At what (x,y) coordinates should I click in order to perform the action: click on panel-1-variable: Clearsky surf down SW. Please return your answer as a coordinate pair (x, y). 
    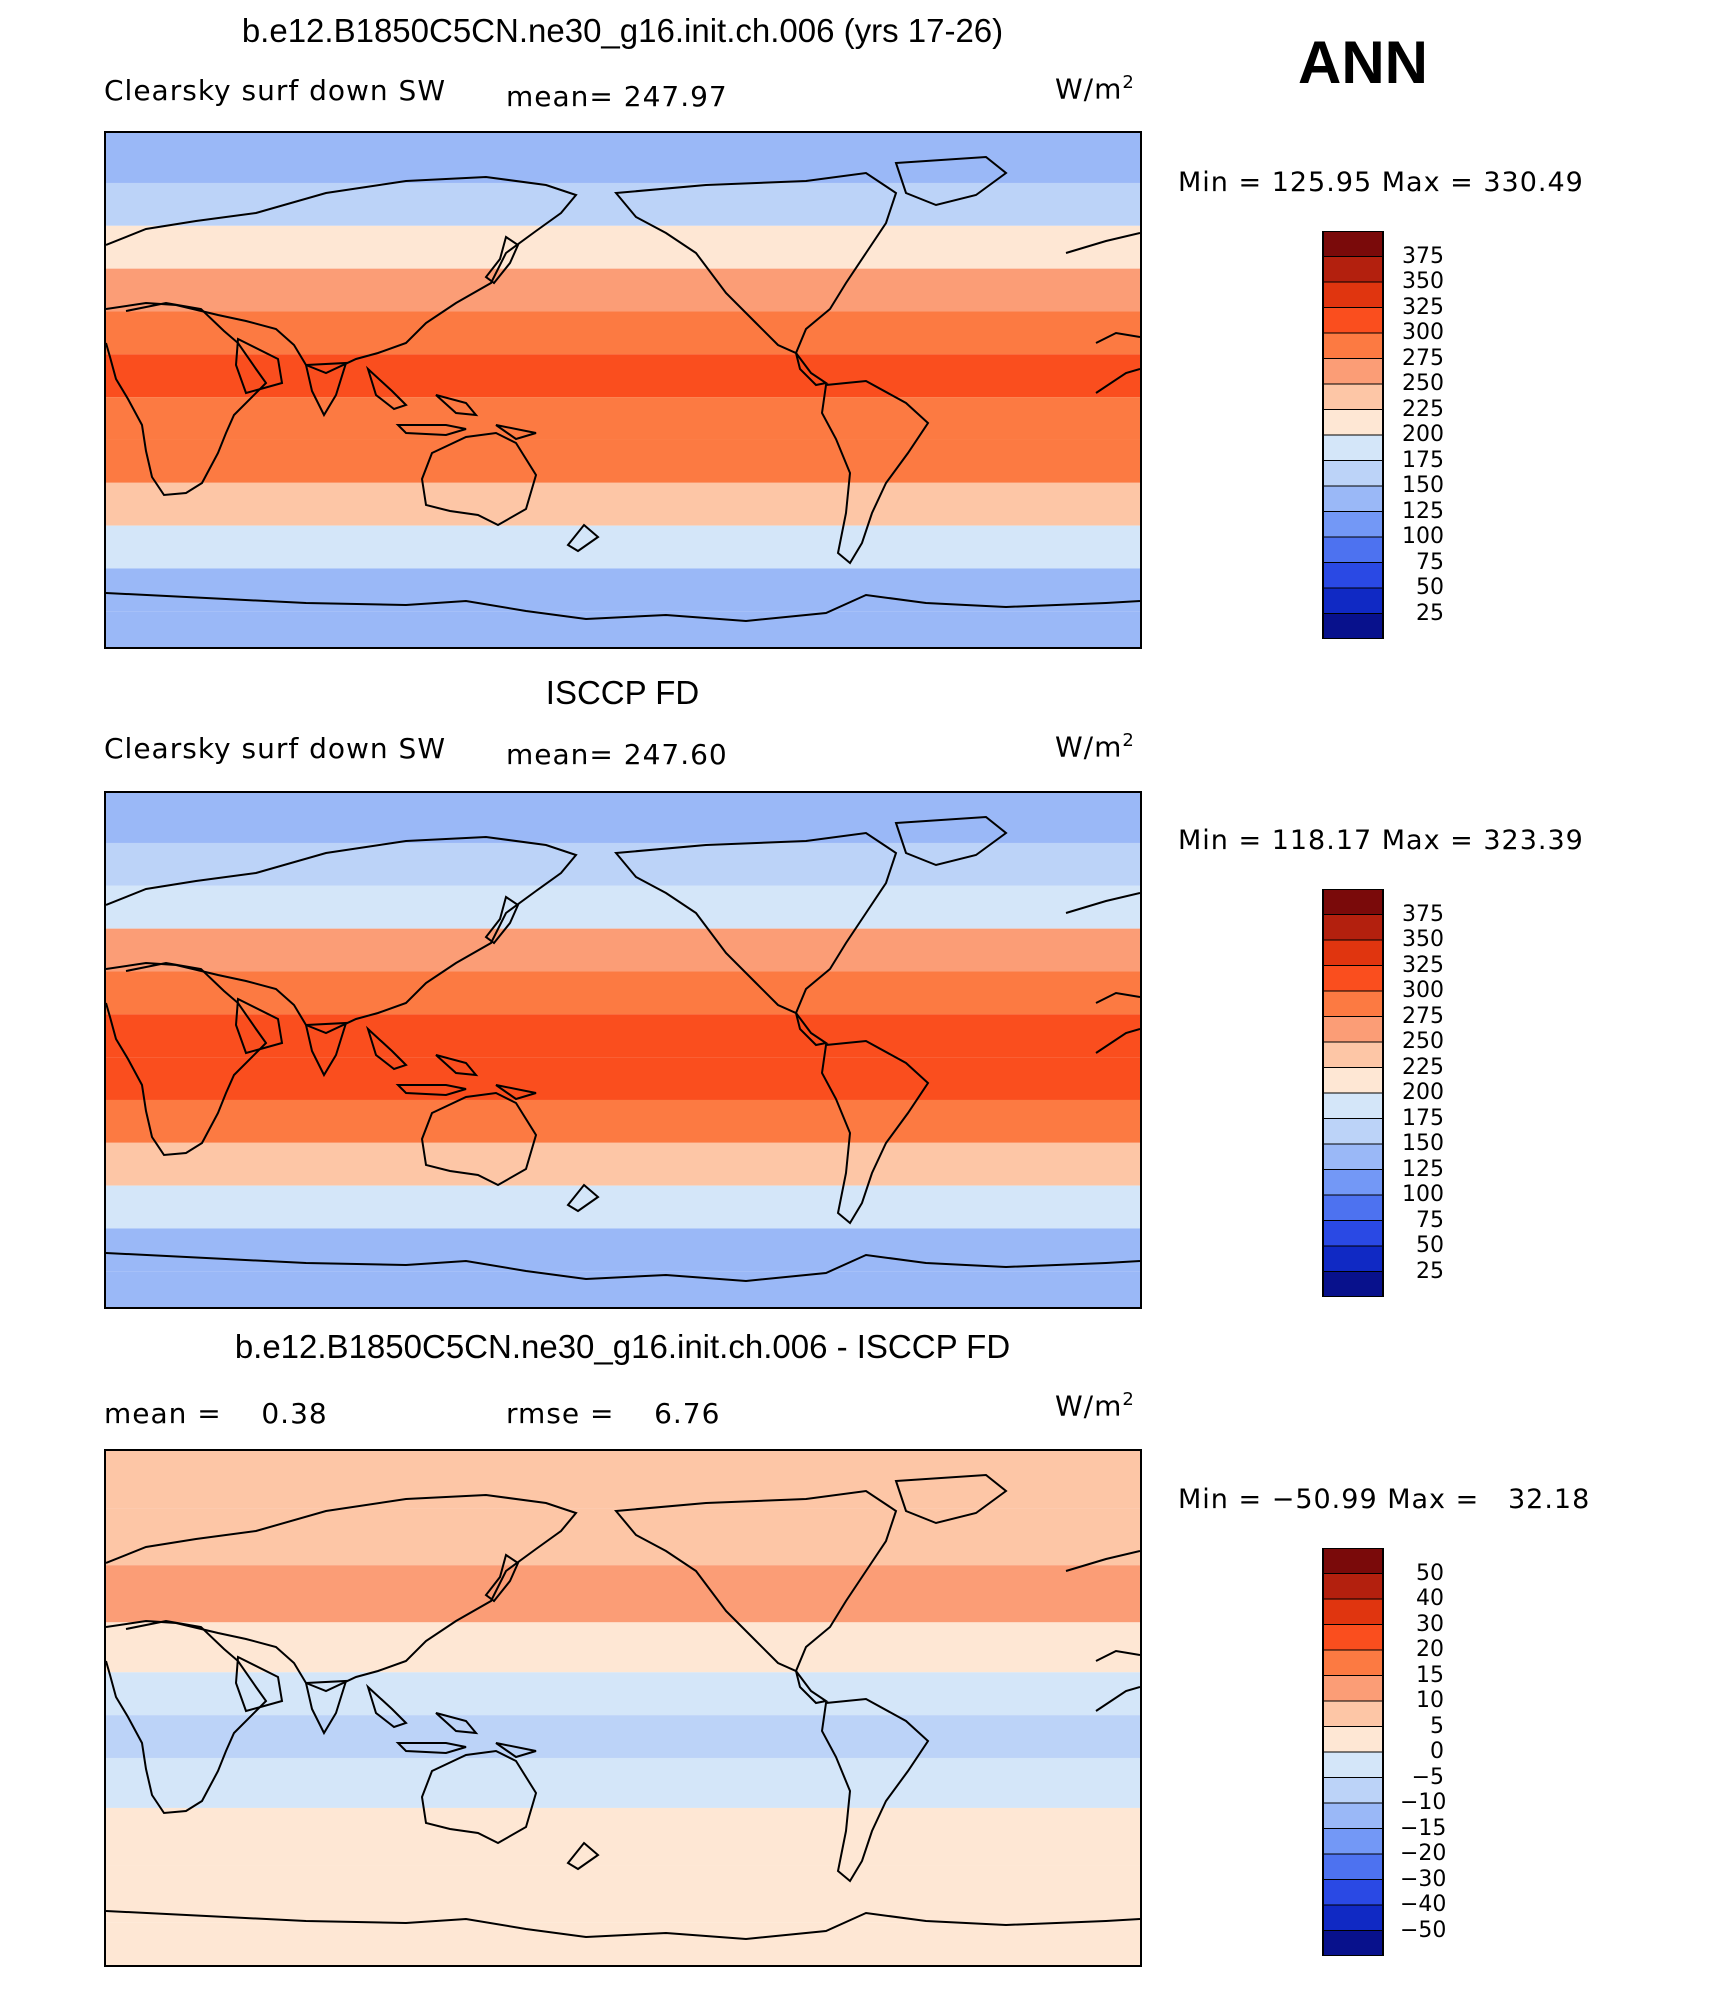
    Looking at the image, I should click on (275, 90).